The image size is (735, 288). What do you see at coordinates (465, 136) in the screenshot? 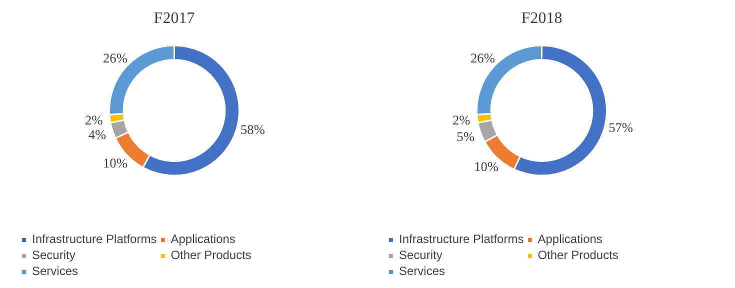
I see `data-label: 5%` at bounding box center [465, 136].